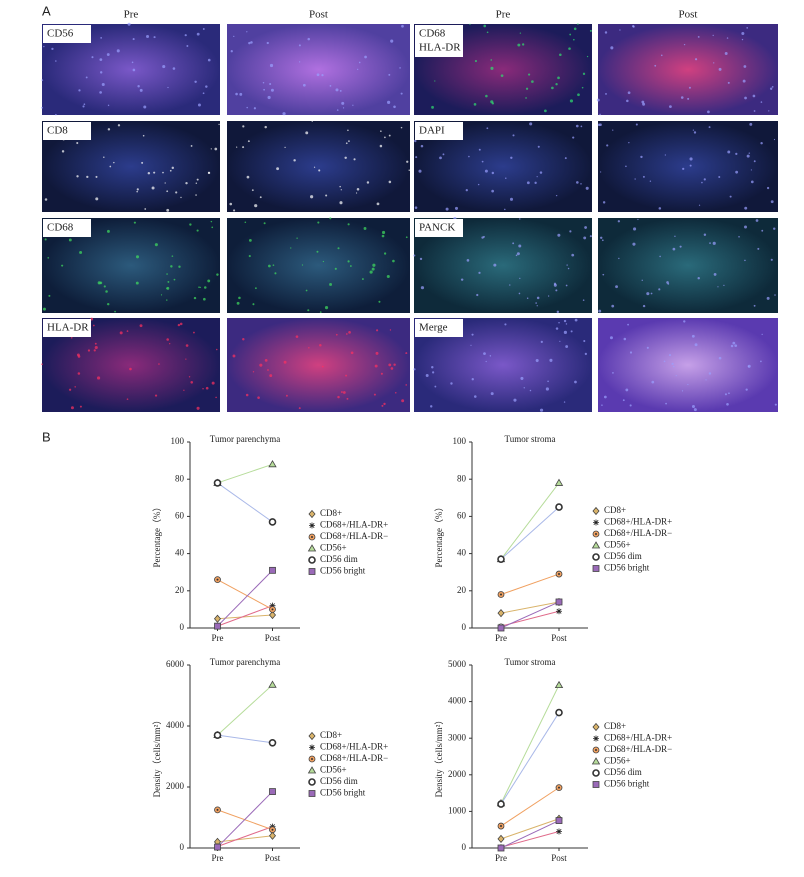 Image resolution: width=804 pixels, height=877 pixels. Describe the element at coordinates (178, 441) in the screenshot. I see `y-tick-label: 100` at that location.